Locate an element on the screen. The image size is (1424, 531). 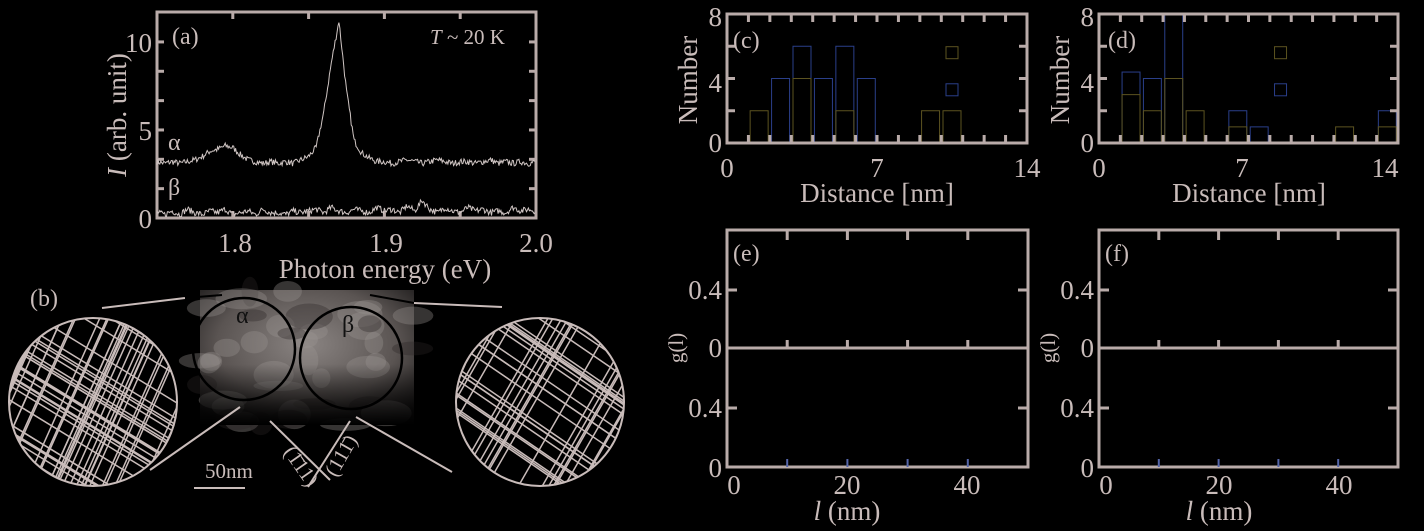
c-xtick-14: 14 is located at coordinates (1028, 168).